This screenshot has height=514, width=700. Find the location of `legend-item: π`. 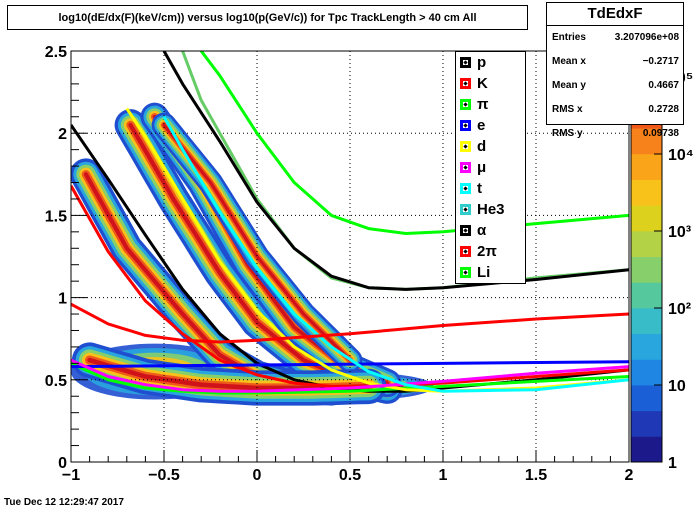

legend-item: π is located at coordinates (472, 104).